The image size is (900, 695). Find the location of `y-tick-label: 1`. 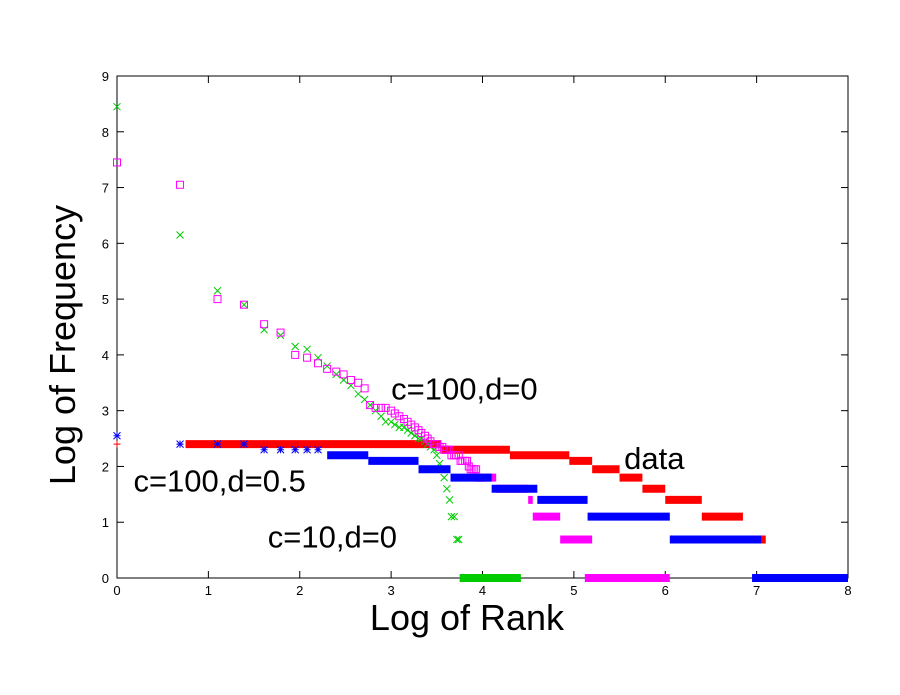

y-tick-label: 1 is located at coordinates (105, 522).